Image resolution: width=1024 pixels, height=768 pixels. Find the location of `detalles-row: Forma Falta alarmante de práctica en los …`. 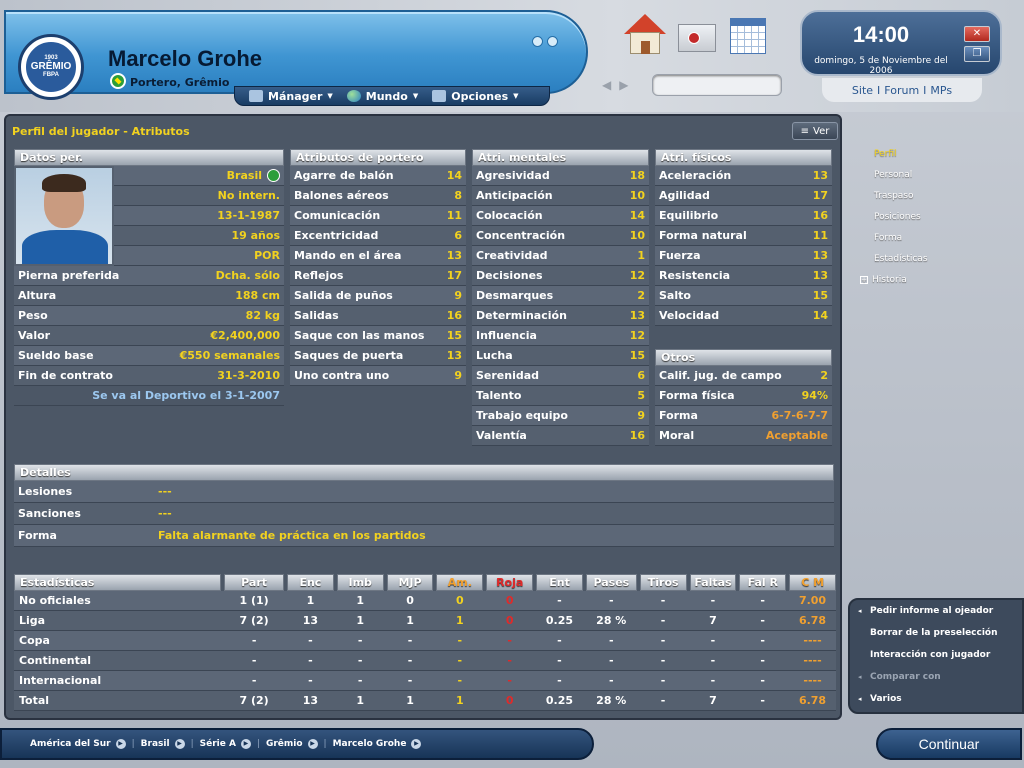

detalles-row: Forma Falta alarmante de práctica en los … is located at coordinates (424, 536).